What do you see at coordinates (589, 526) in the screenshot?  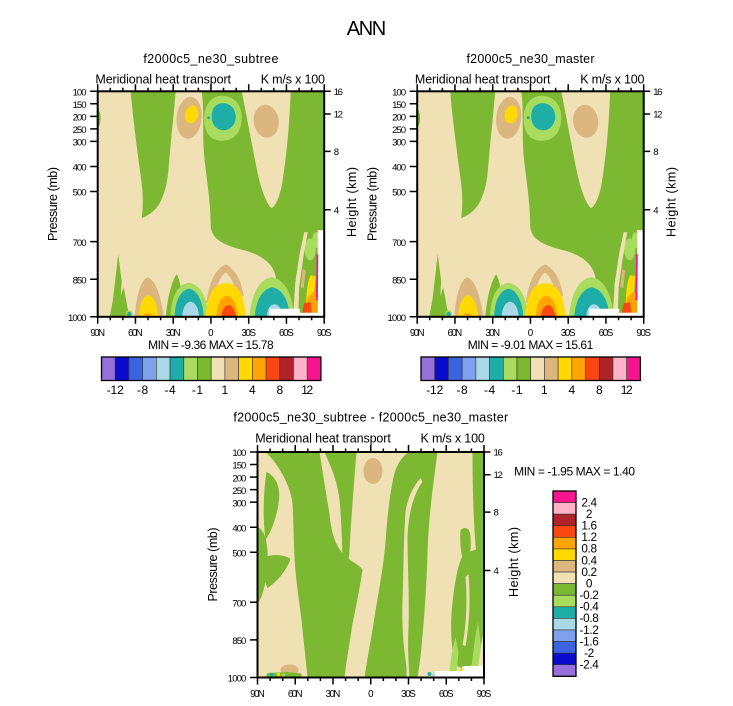 I see `svg-text: 1.6` at bounding box center [589, 526].